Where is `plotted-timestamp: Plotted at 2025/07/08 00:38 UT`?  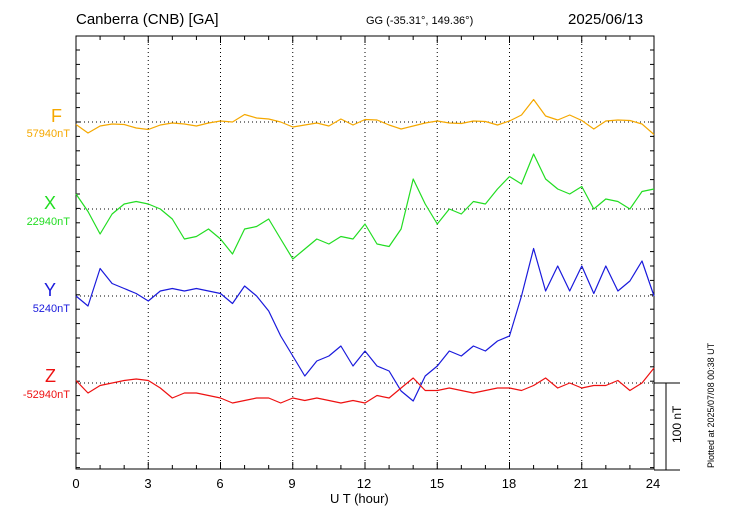
plotted-timestamp: Plotted at 2025/07/08 00:38 UT is located at coordinates (711, 405).